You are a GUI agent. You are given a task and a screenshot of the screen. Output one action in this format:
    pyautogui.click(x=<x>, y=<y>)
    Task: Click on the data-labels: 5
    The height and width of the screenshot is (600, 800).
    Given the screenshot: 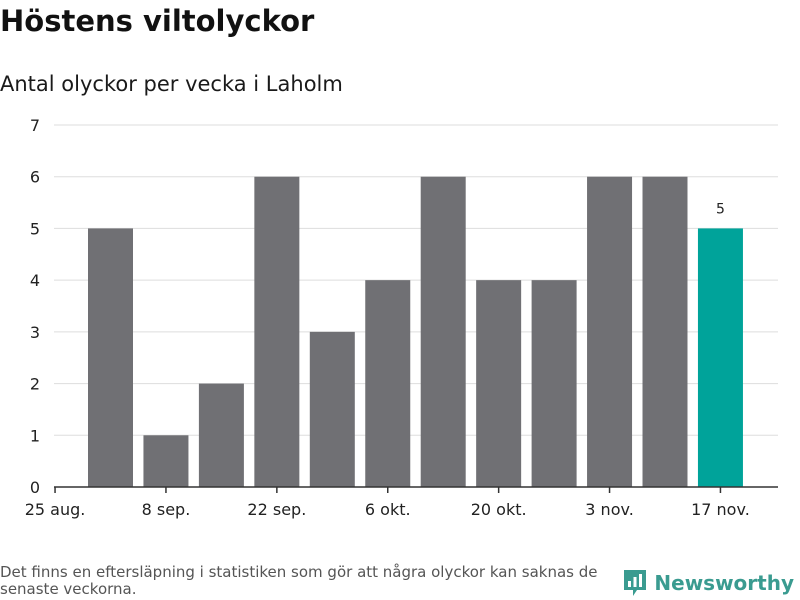 What is the action you would take?
    pyautogui.click(x=720, y=209)
    